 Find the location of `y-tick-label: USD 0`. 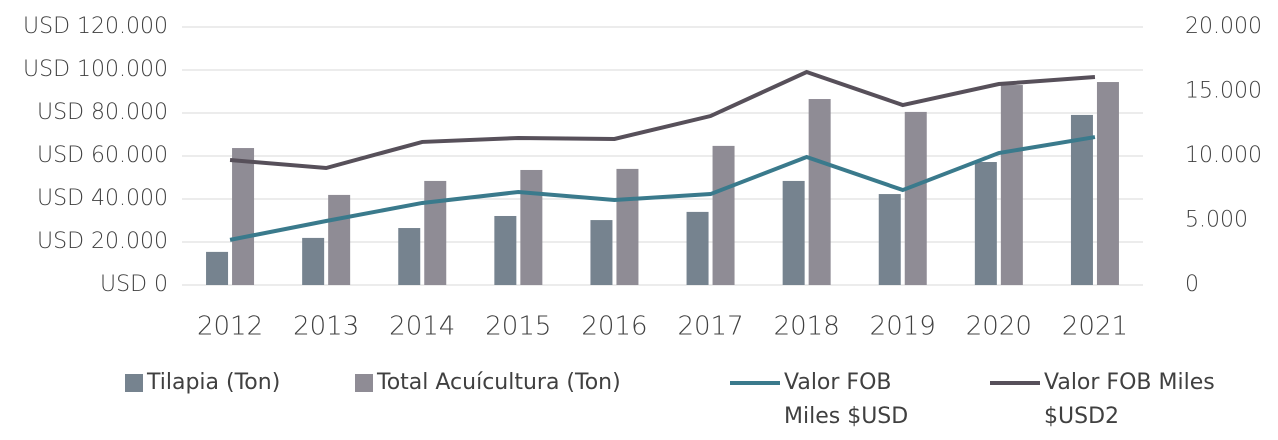

y-tick-label: USD 0 is located at coordinates (134, 284).